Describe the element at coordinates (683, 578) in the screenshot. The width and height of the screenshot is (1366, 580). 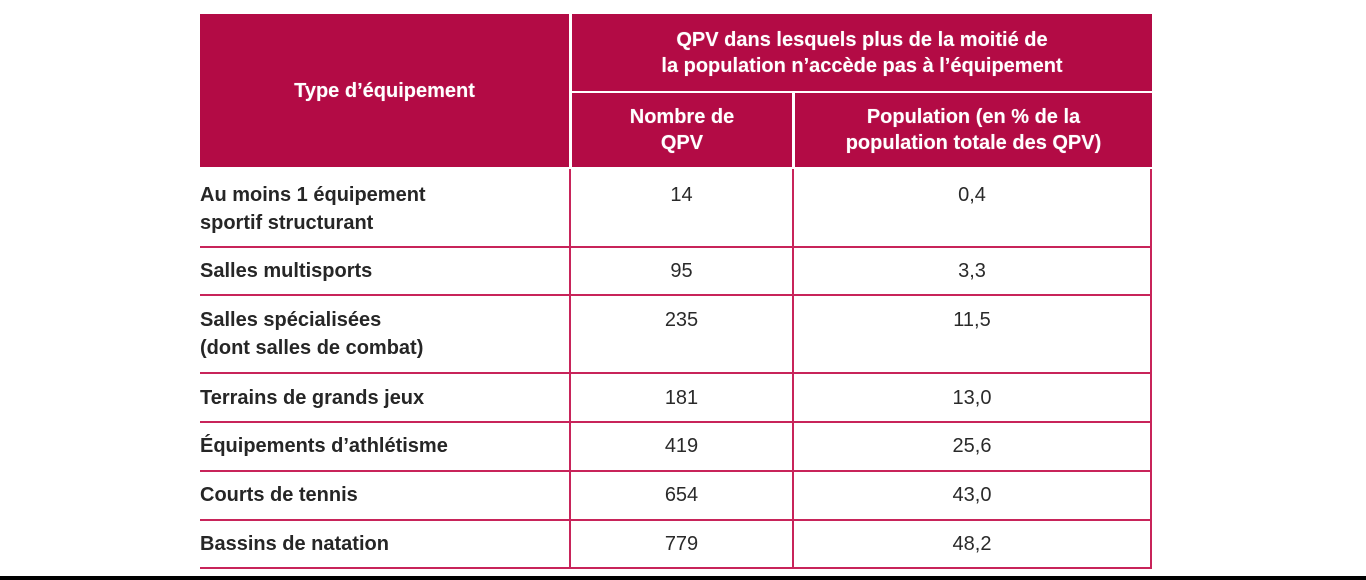
I see `bottom-edge-bar` at that location.